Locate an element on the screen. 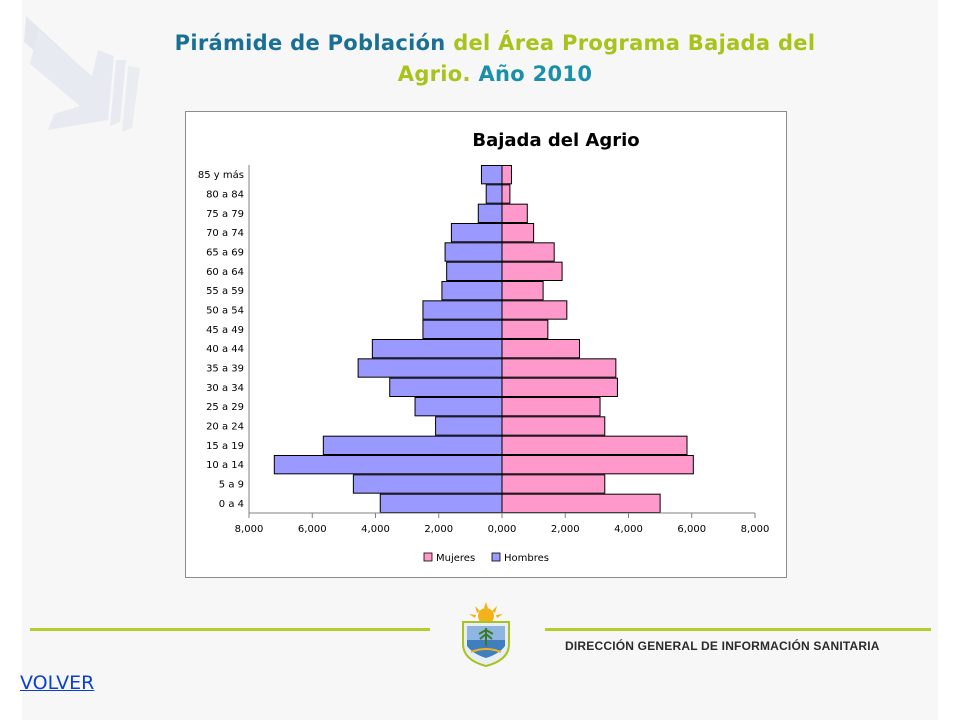 This screenshot has width=960, height=720. legend-swatch-mujeres is located at coordinates (428, 557).